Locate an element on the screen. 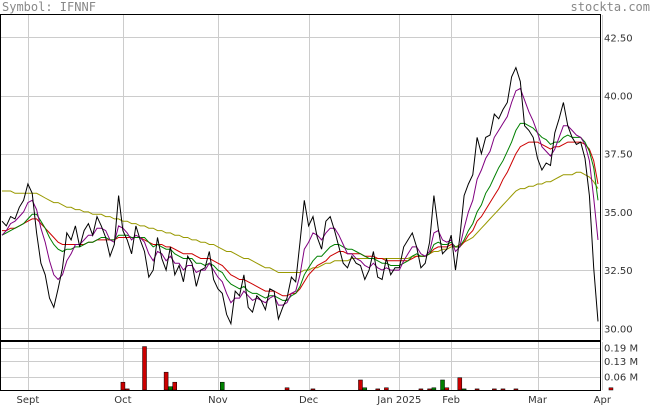  y-tick-label: 30.00 is located at coordinates (618, 329).